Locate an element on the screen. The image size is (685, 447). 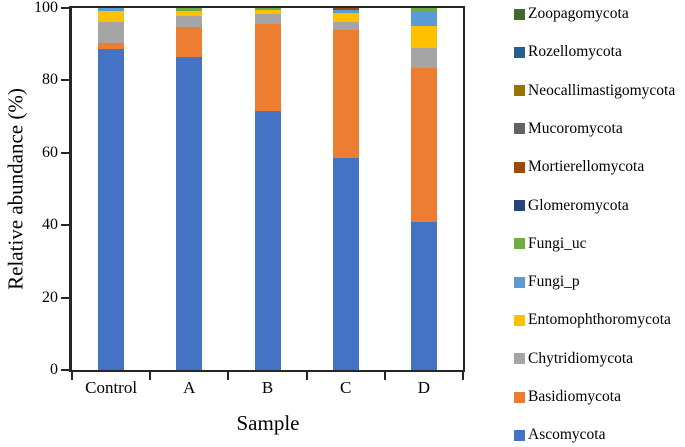
x-tick-label-c: C is located at coordinates (346, 387).